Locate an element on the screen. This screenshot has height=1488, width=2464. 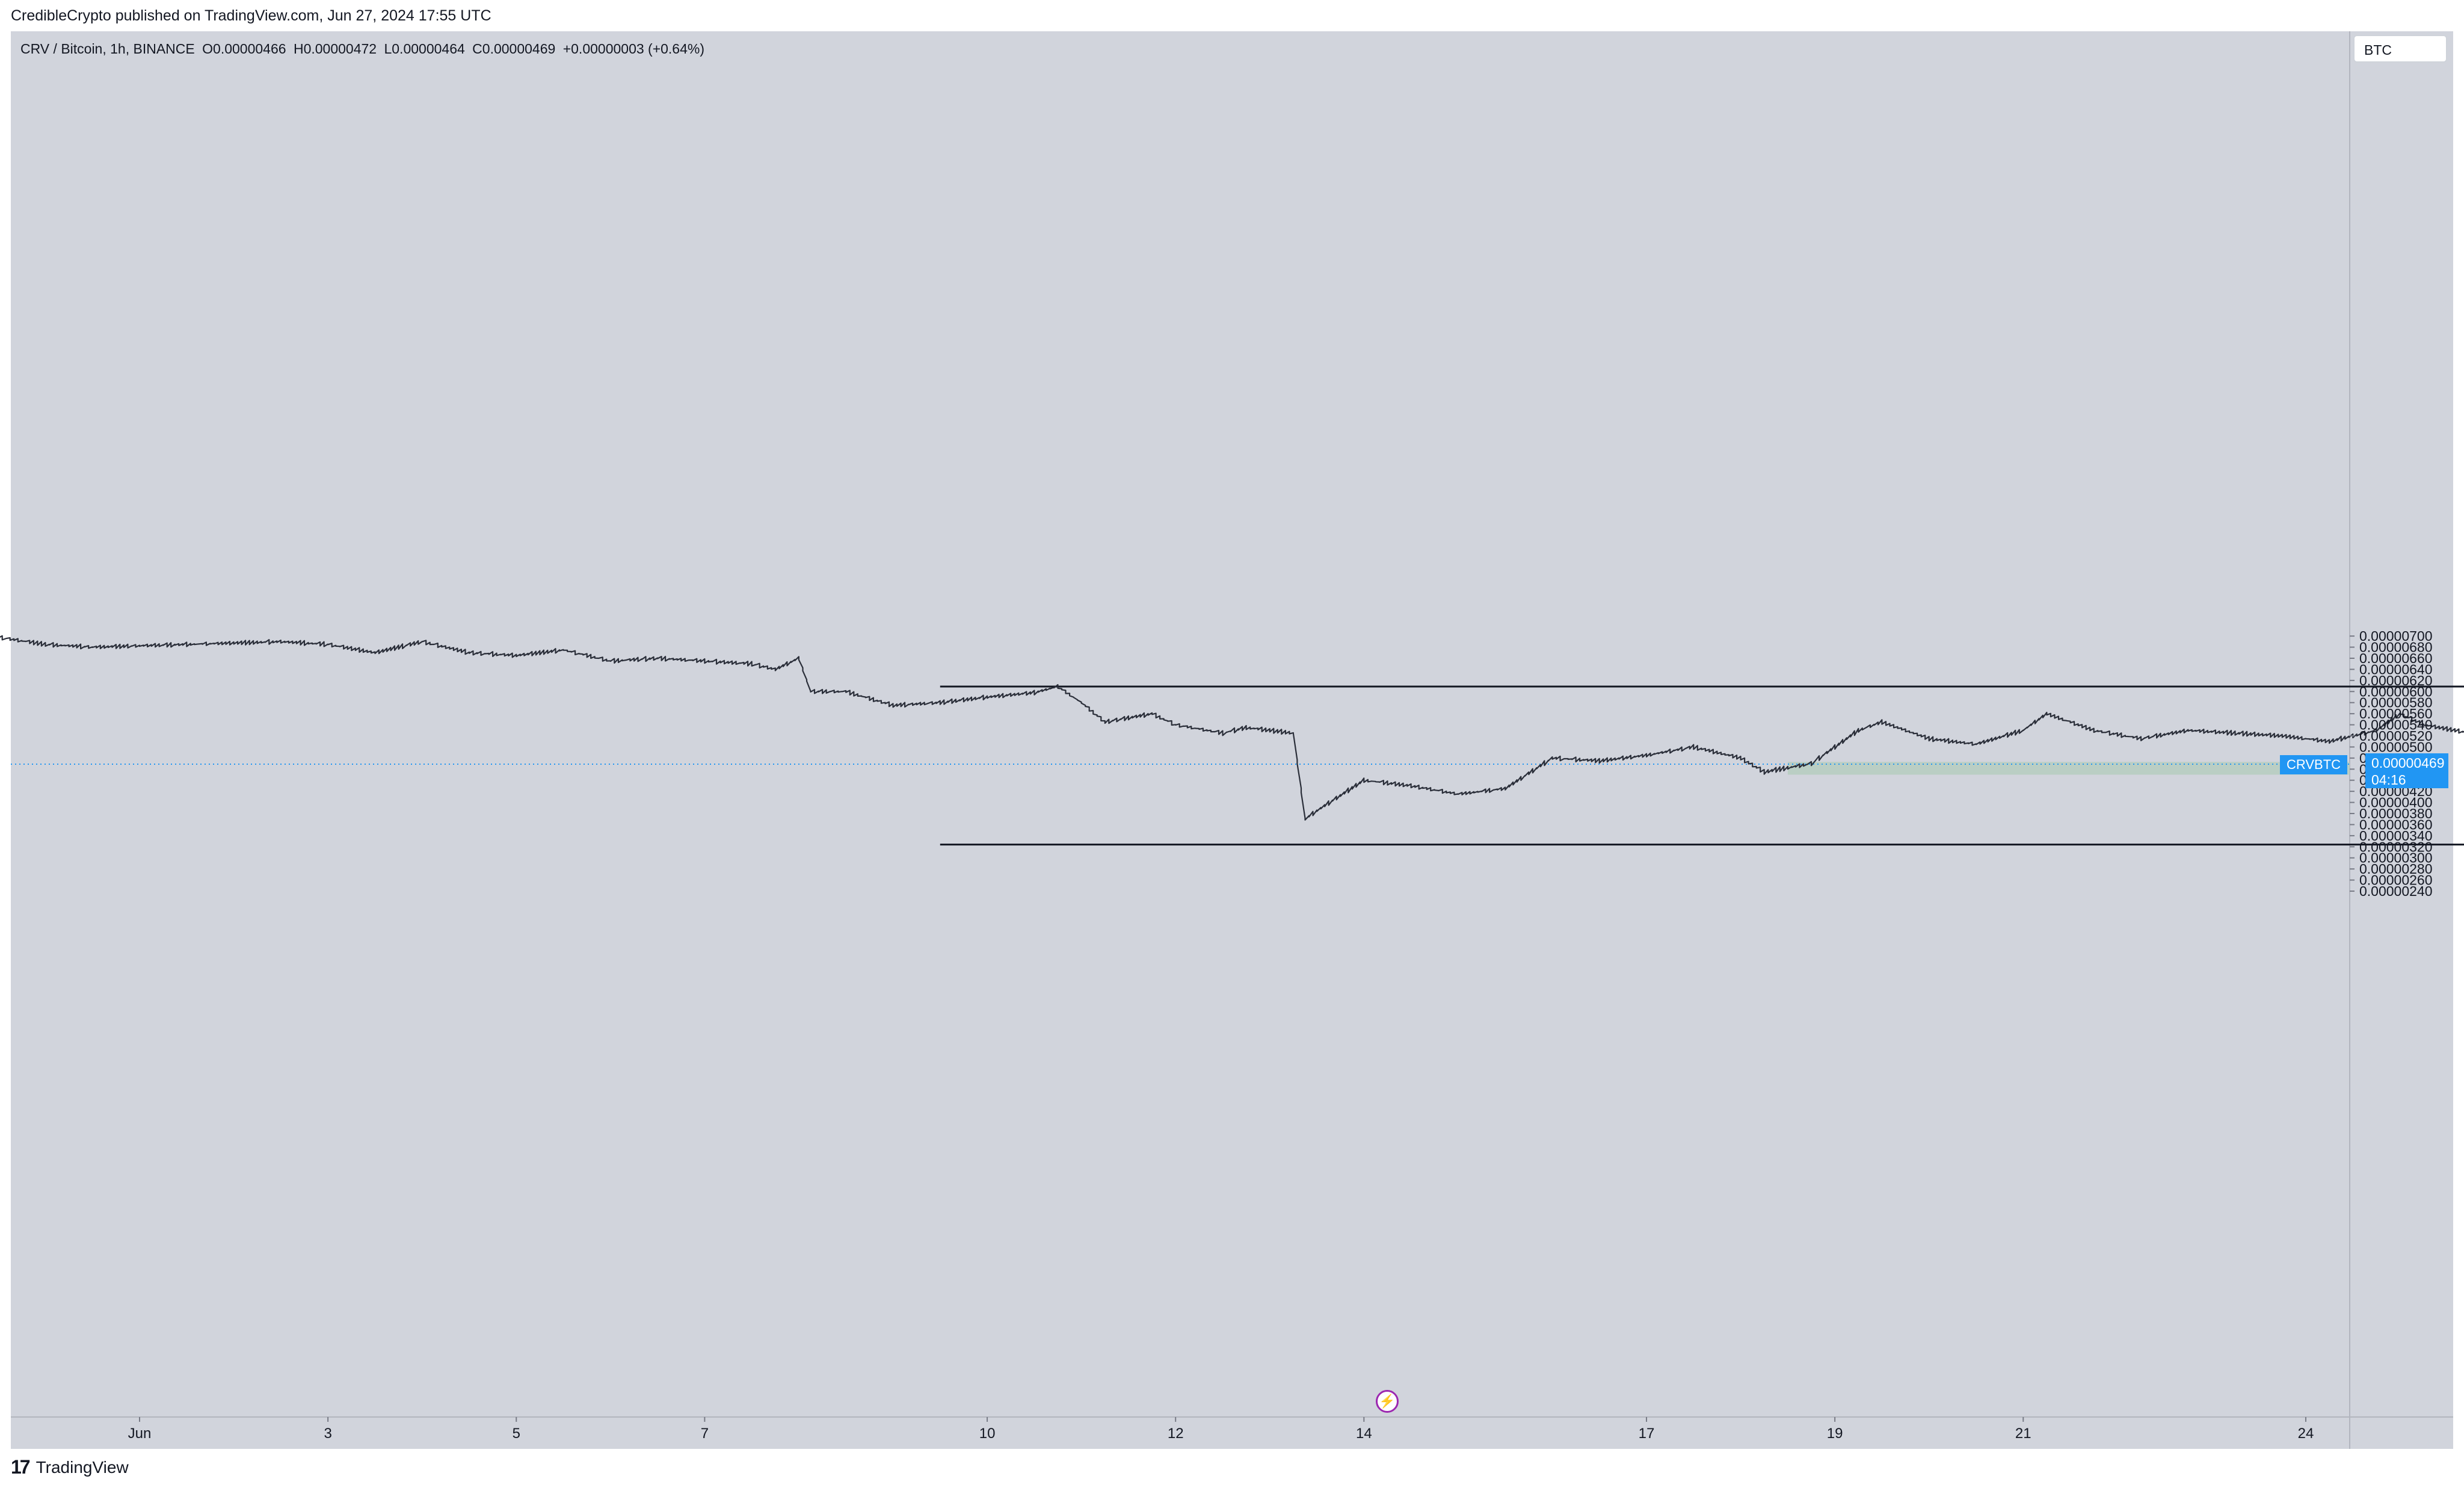
x-tick-label: Jun is located at coordinates (140, 1433).